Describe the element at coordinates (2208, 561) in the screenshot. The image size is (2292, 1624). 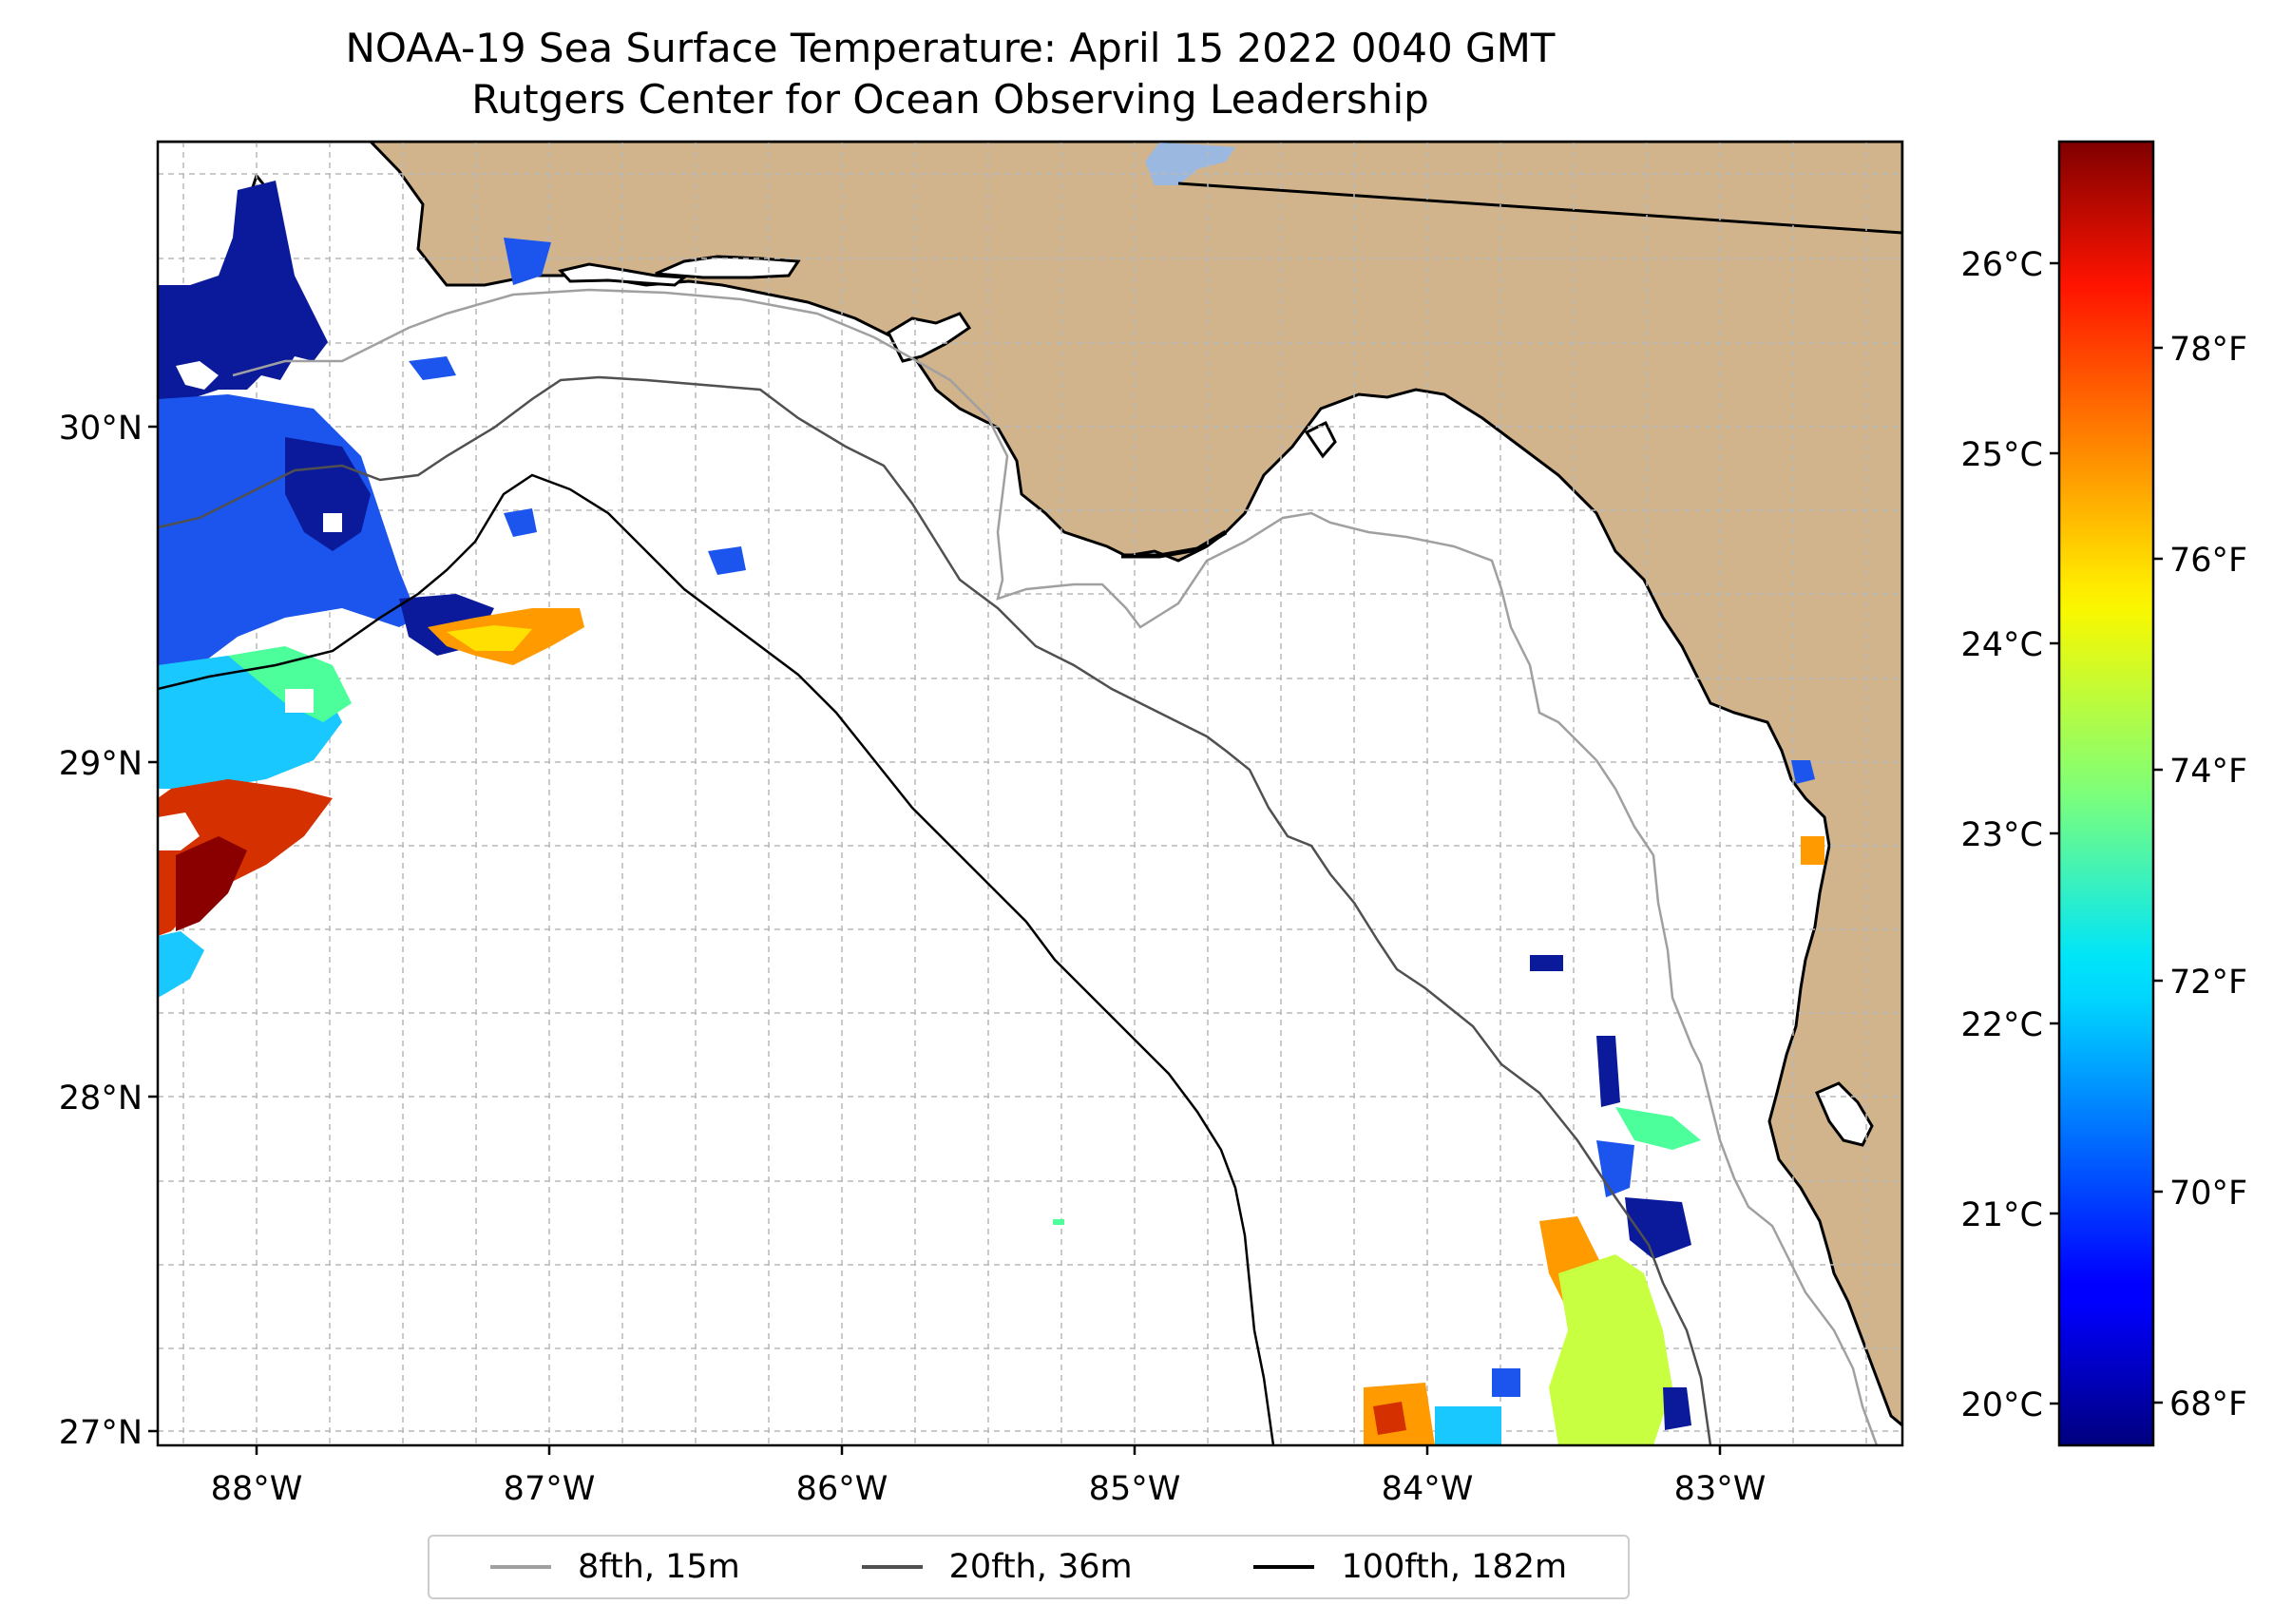
I see `cbar-fahrenheit-76: 76°F` at that location.